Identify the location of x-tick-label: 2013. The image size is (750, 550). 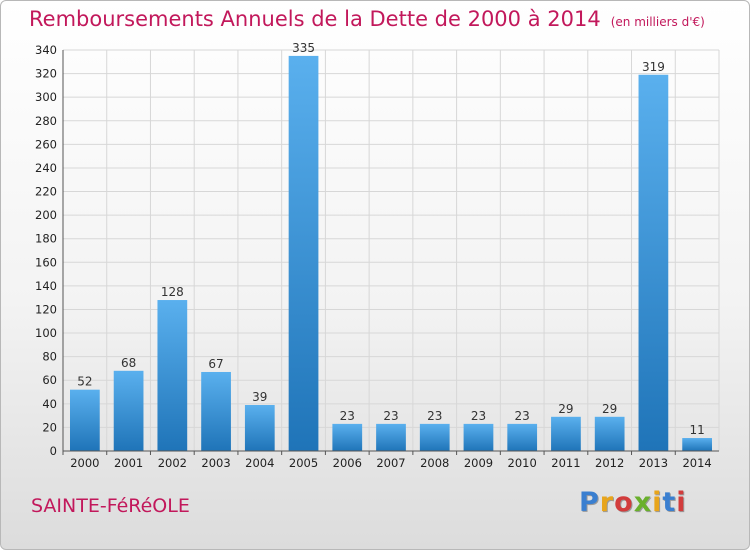
(653, 463).